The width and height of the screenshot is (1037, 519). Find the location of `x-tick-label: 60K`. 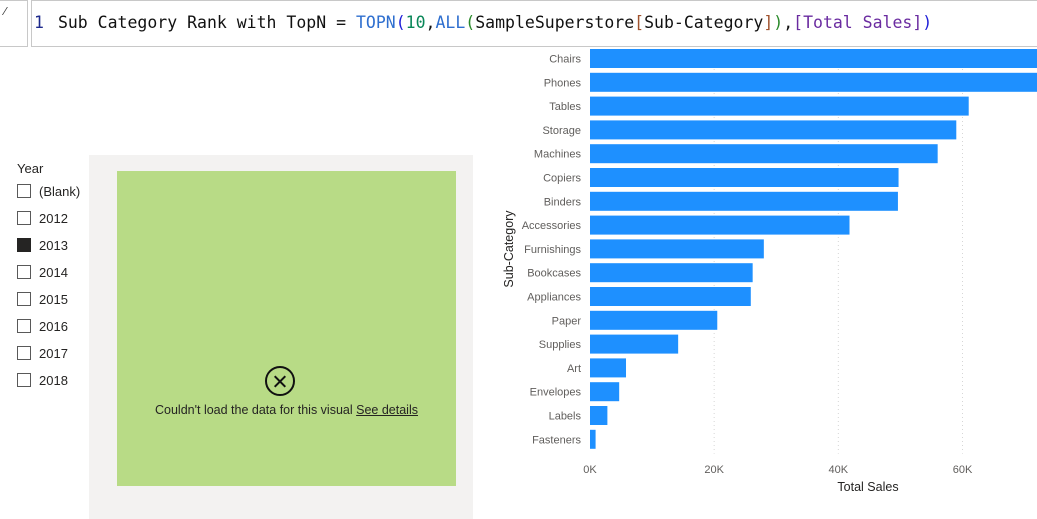

x-tick-label: 60K is located at coordinates (963, 470).